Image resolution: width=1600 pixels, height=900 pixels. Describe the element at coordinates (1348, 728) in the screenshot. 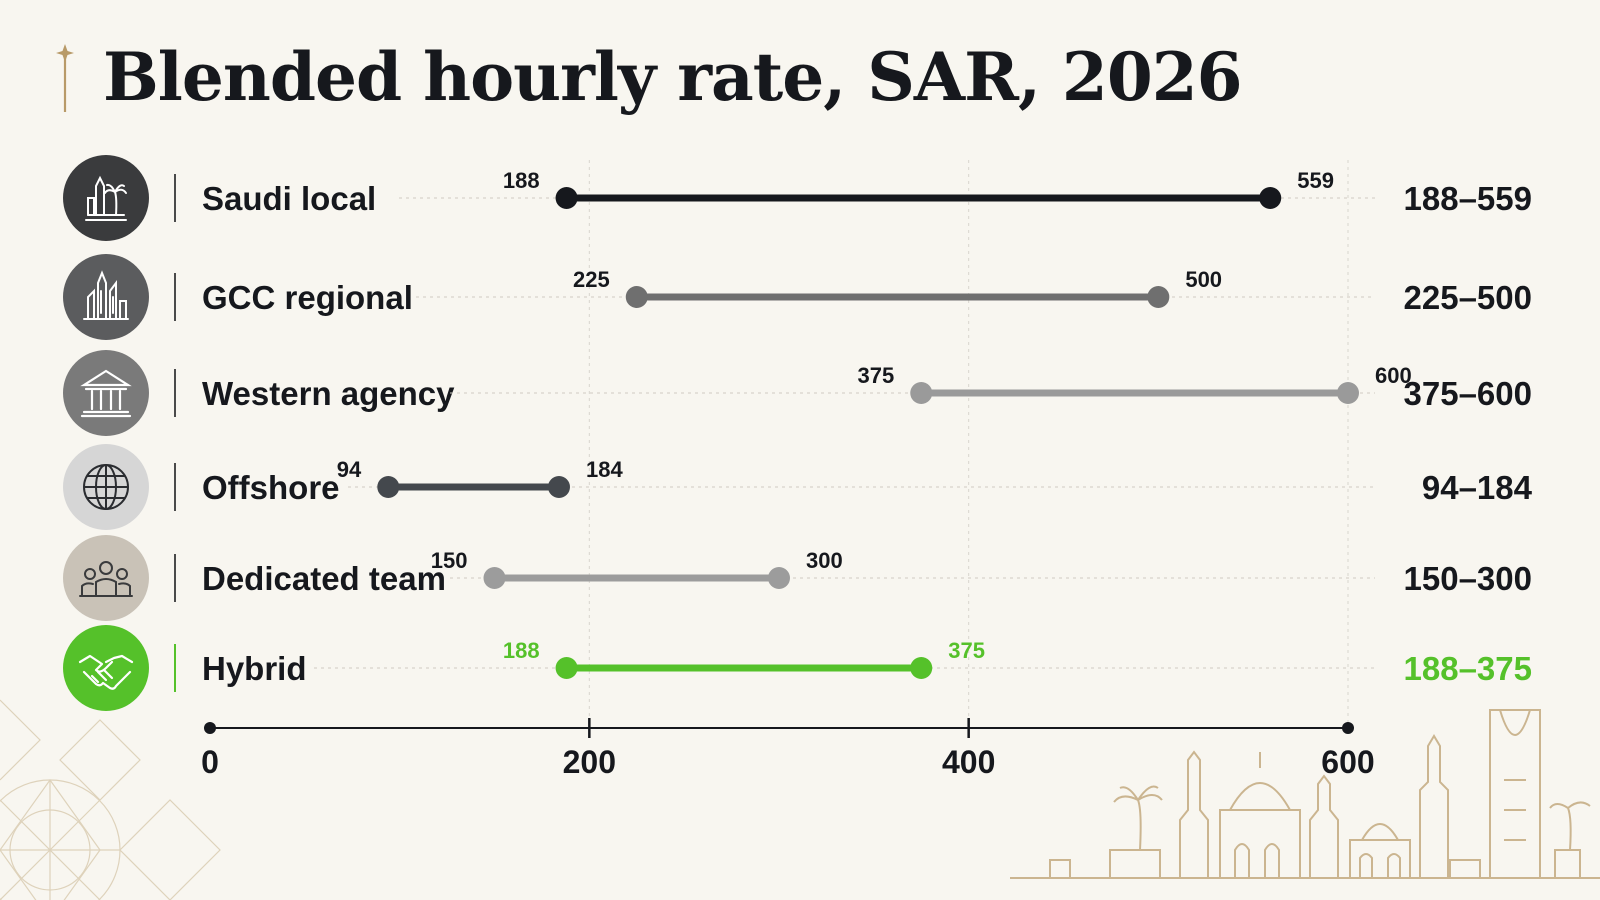

I see `x-axis-end-dot` at that location.